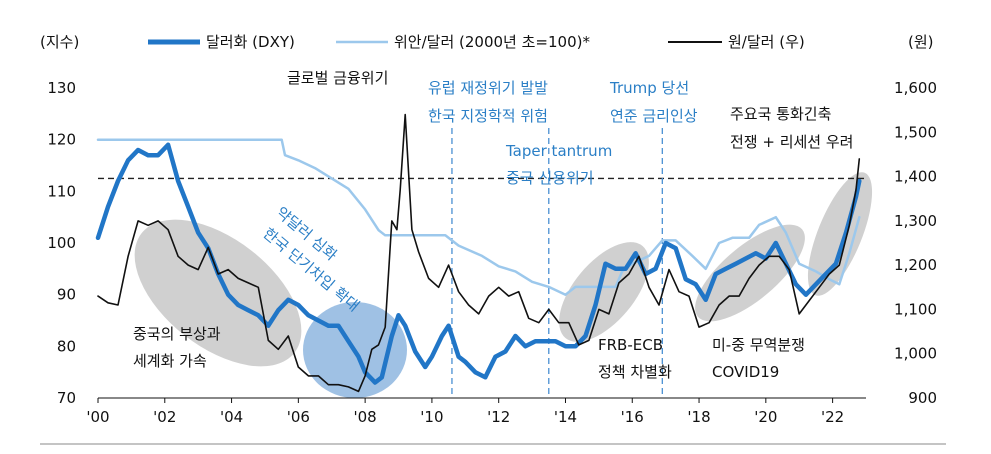  What do you see at coordinates (498, 417) in the screenshot?
I see `x-tick-label: '12` at bounding box center [498, 417].